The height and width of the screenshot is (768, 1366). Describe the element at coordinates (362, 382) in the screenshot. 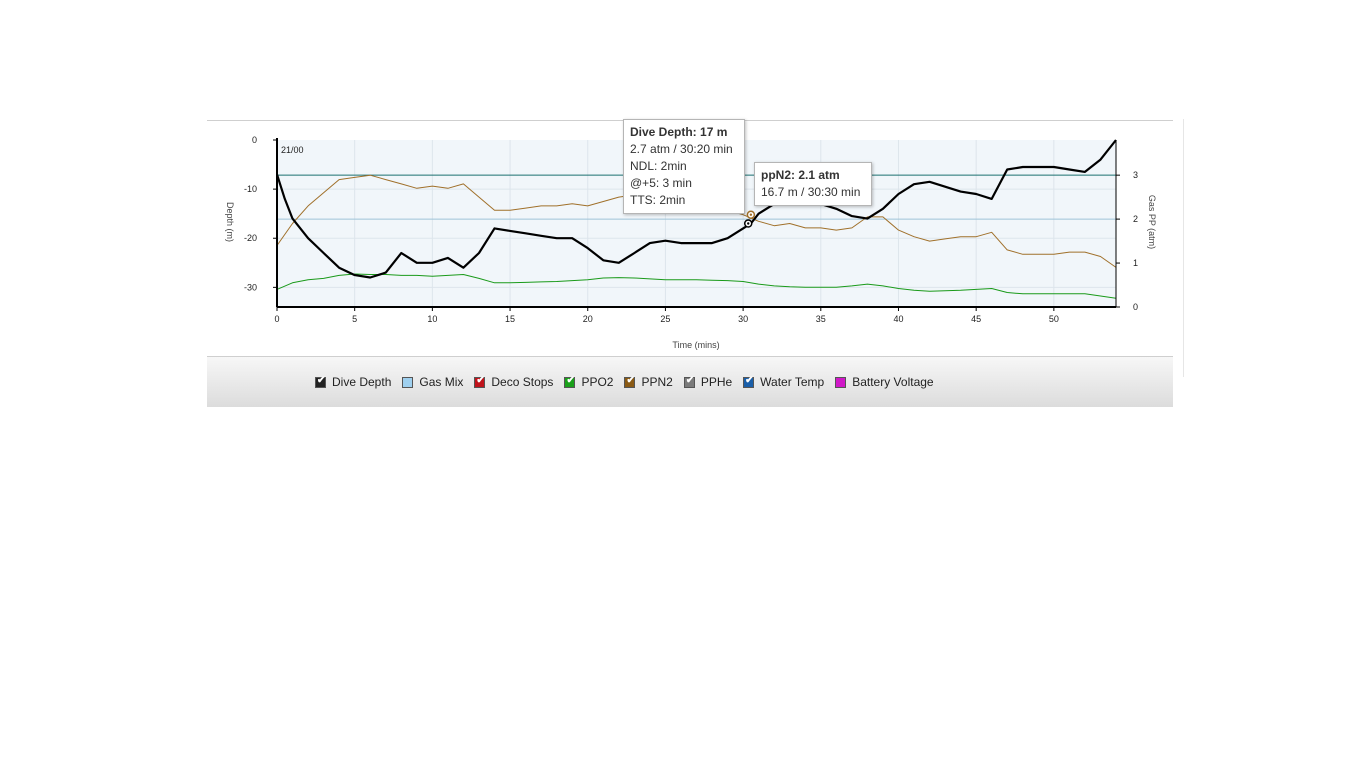

I see `legend-label: Dive Depth` at that location.